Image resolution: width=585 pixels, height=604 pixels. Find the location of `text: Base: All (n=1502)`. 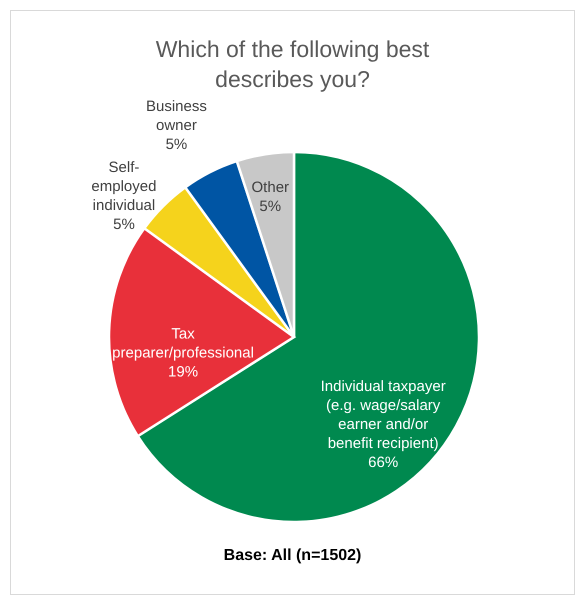

text: Base: All (n=1502) is located at coordinates (293, 555).